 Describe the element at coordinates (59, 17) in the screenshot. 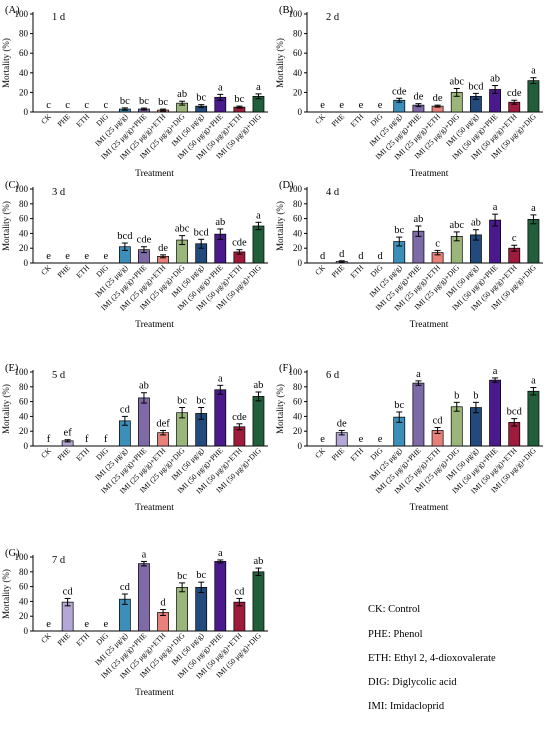

I see `day-label: 1 d` at that location.